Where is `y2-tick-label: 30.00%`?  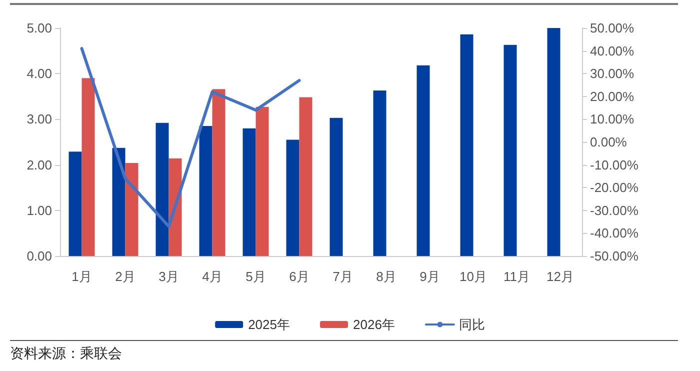 y2-tick-label: 30.00% is located at coordinates (612, 74).